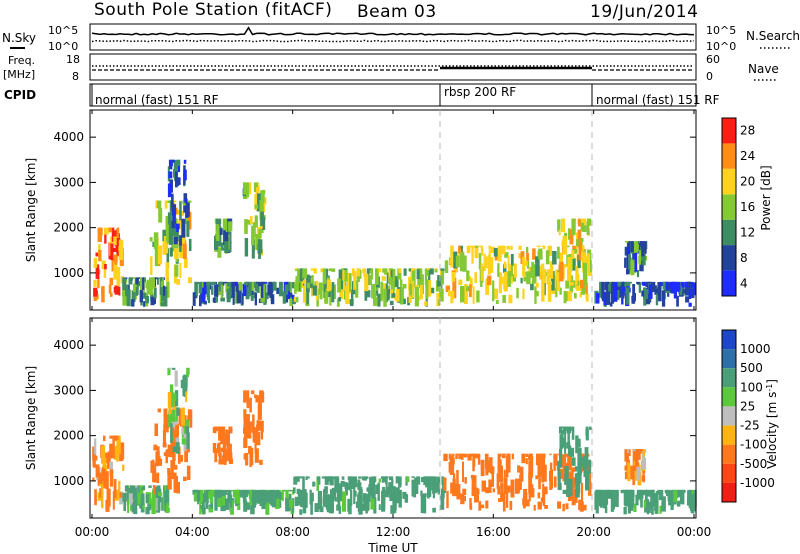  I want to click on power-colorbar-swatch, so click(729, 232).